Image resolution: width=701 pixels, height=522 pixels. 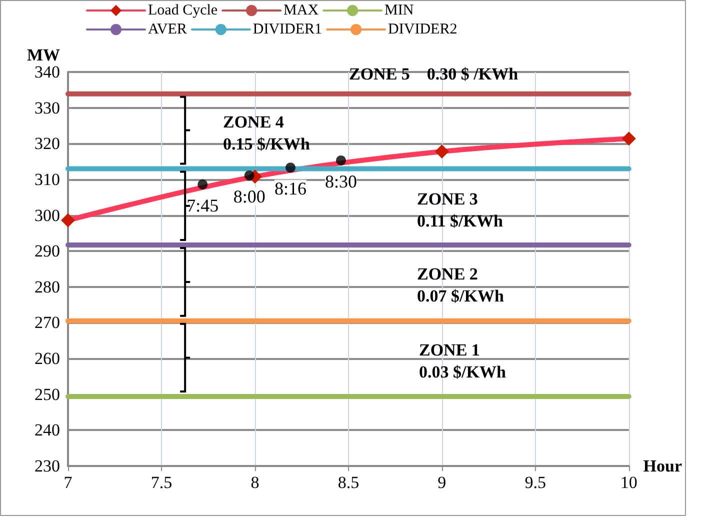 I want to click on y-tick-label: 340, so click(x=47, y=72).